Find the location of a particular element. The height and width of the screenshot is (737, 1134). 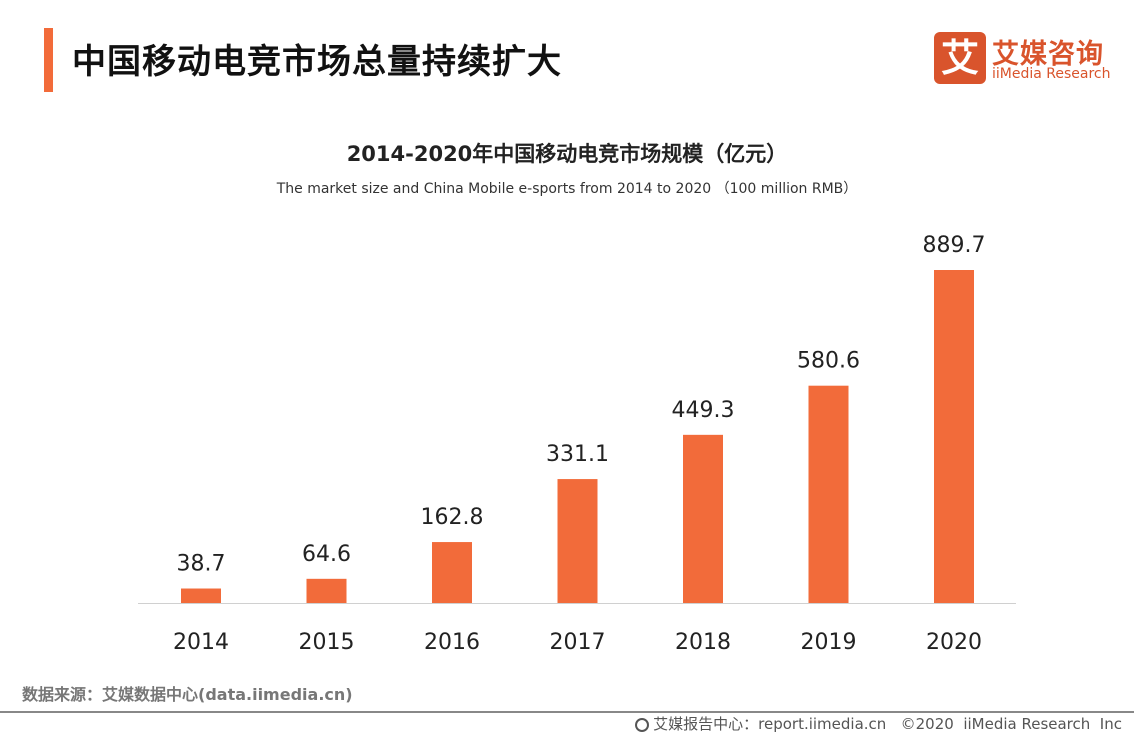

page-title: 中国移动电竞市场总量持续扩大 is located at coordinates (317, 62).